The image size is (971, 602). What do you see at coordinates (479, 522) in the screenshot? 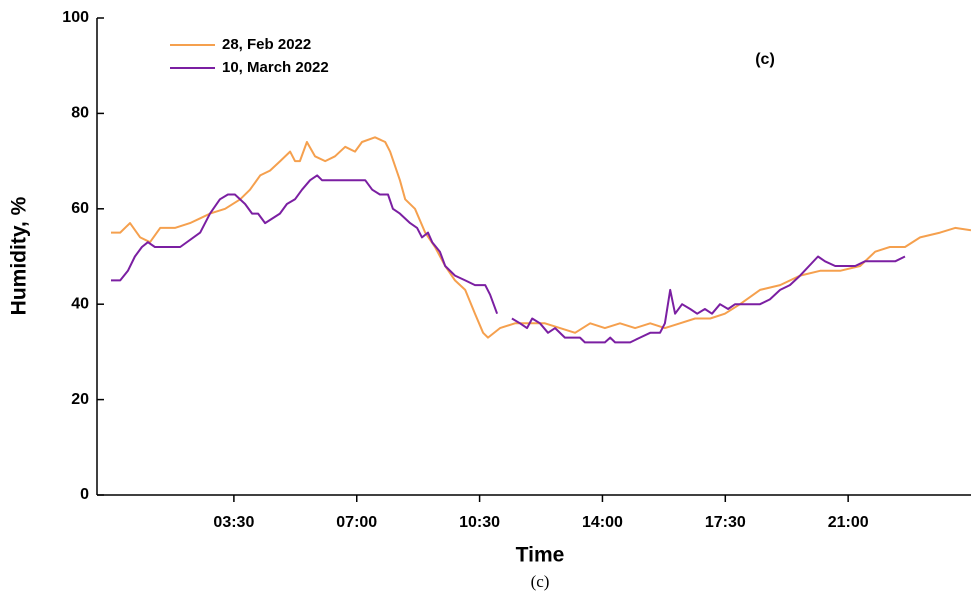
I see `x-tick-label: 10:30` at bounding box center [479, 522].